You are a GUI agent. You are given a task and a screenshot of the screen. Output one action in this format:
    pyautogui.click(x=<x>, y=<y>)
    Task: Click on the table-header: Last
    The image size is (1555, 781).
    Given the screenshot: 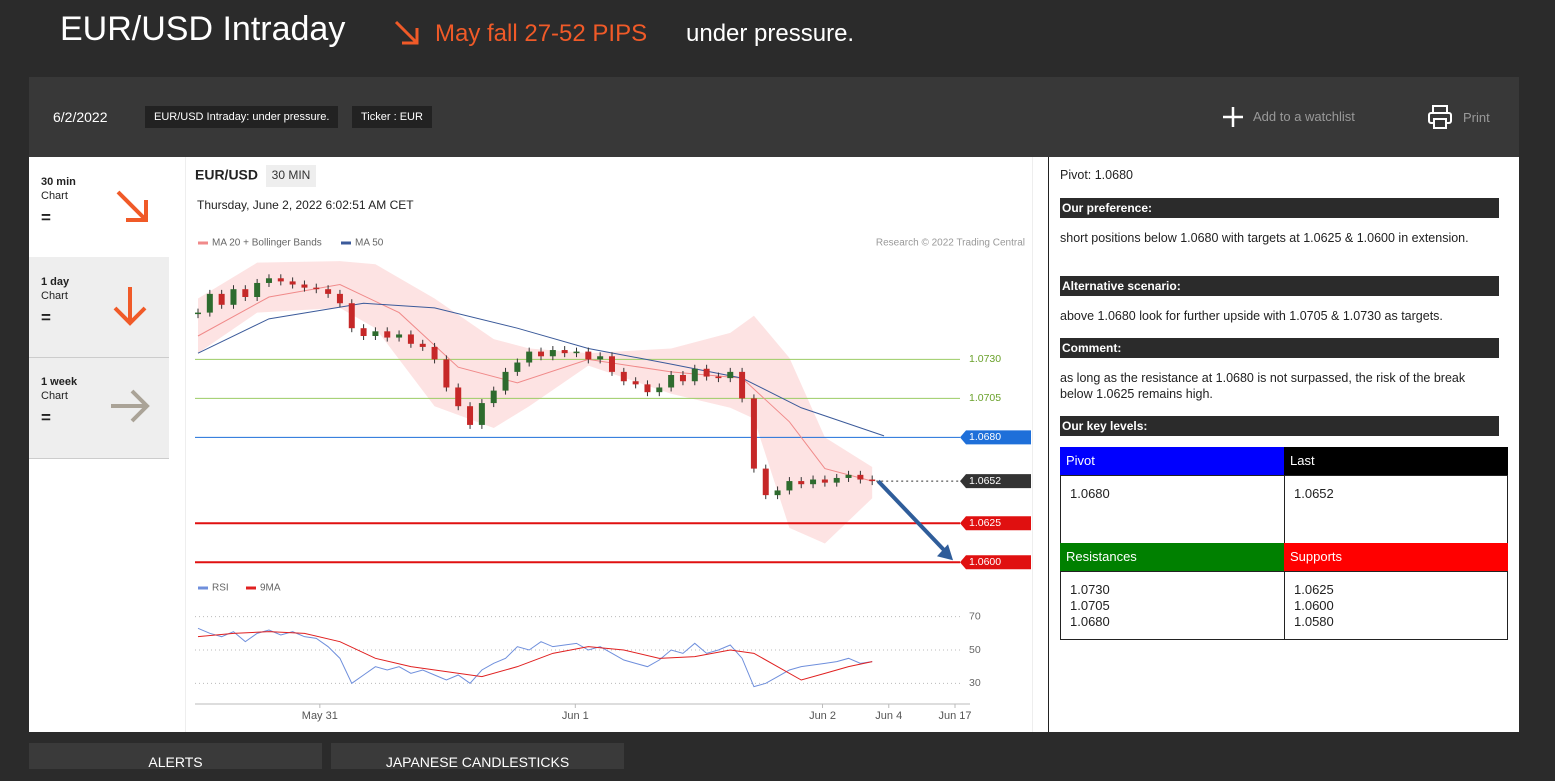 What is the action you would take?
    pyautogui.click(x=1396, y=461)
    